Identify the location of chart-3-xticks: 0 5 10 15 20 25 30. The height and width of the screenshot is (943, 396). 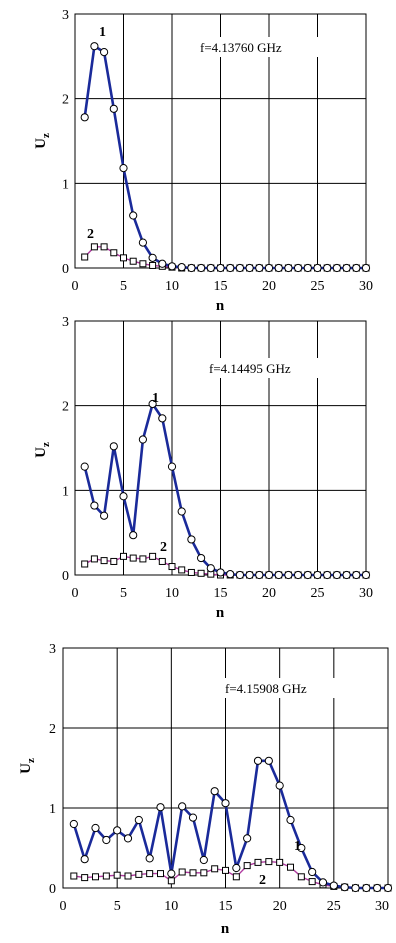
(225, 906).